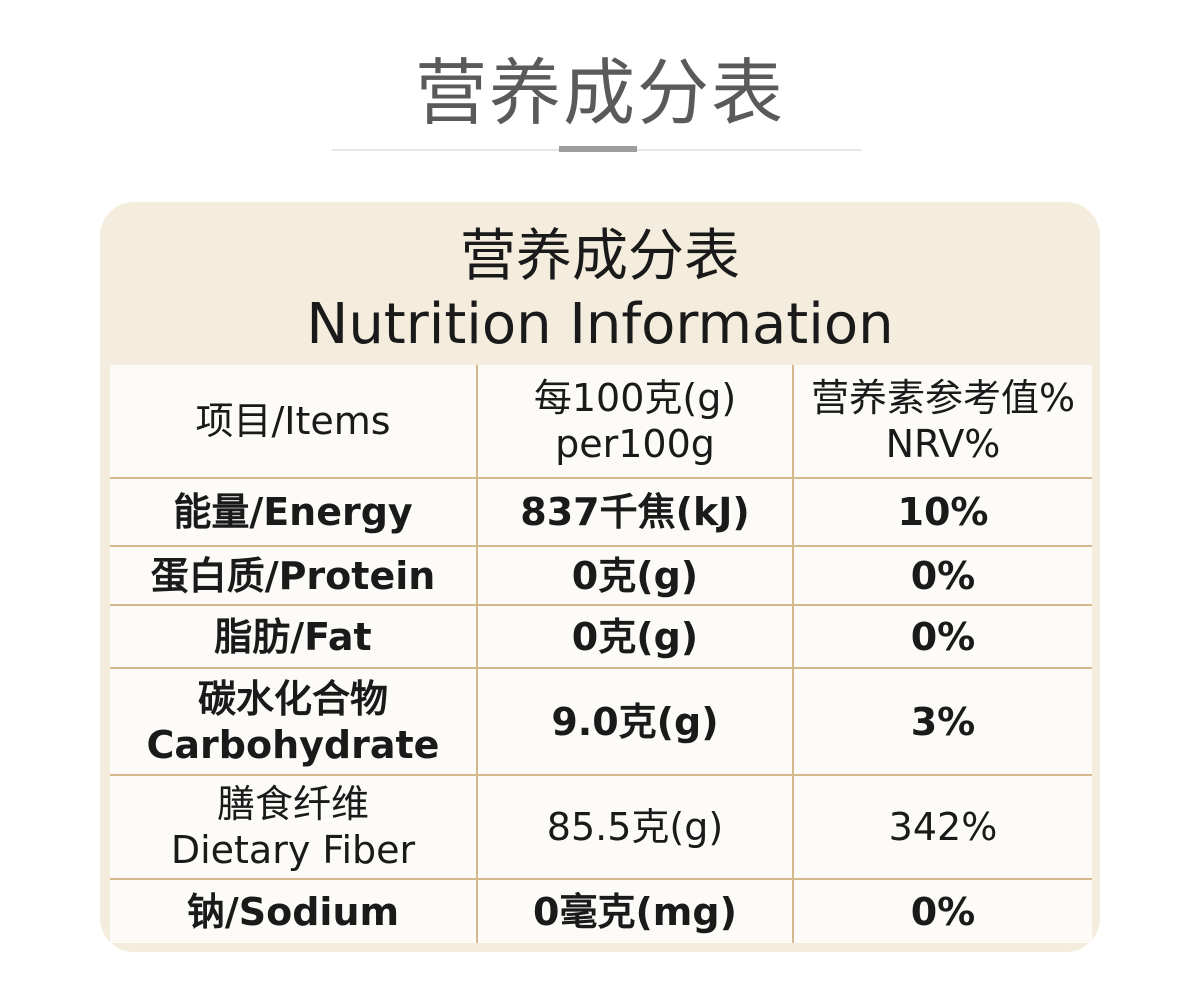 The height and width of the screenshot is (996, 1200). What do you see at coordinates (293, 850) in the screenshot?
I see `row-item-en: Dietary Fiber` at bounding box center [293, 850].